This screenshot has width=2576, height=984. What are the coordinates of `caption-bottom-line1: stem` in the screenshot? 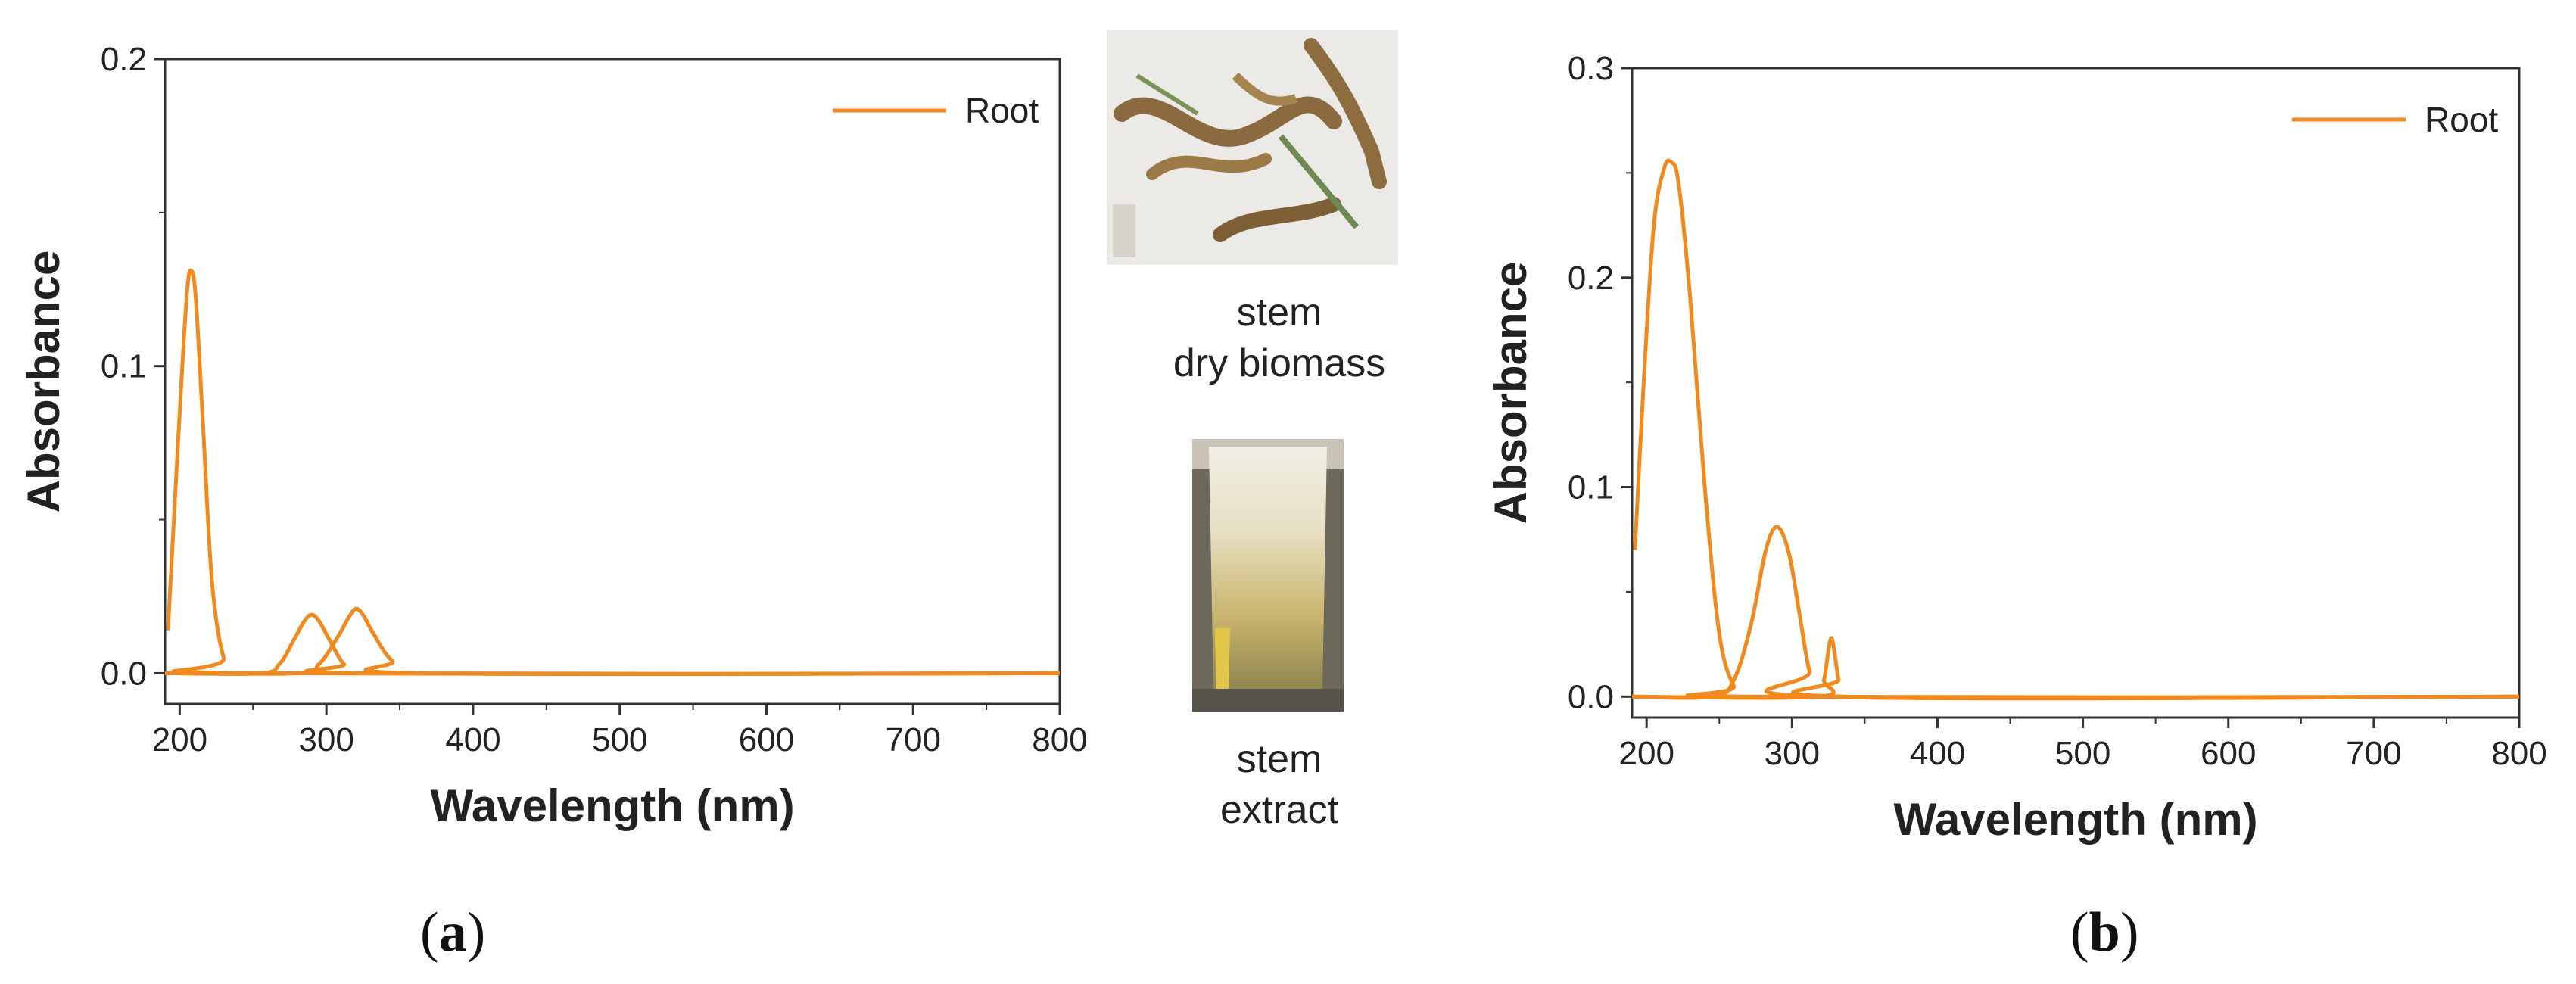 It's located at (1279, 759).